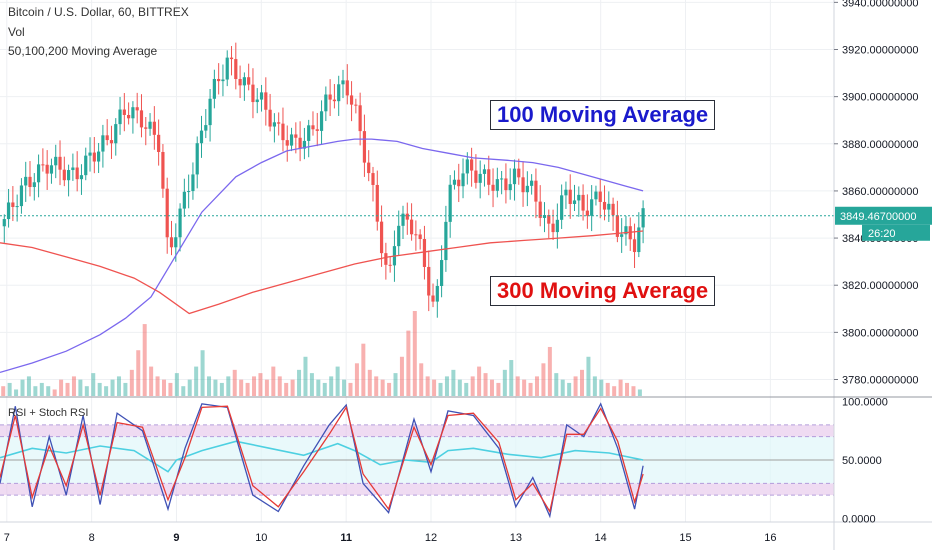 The width and height of the screenshot is (932, 555). Describe the element at coordinates (880, 145) in the screenshot. I see `price-tick-label: 3880.00000000` at that location.